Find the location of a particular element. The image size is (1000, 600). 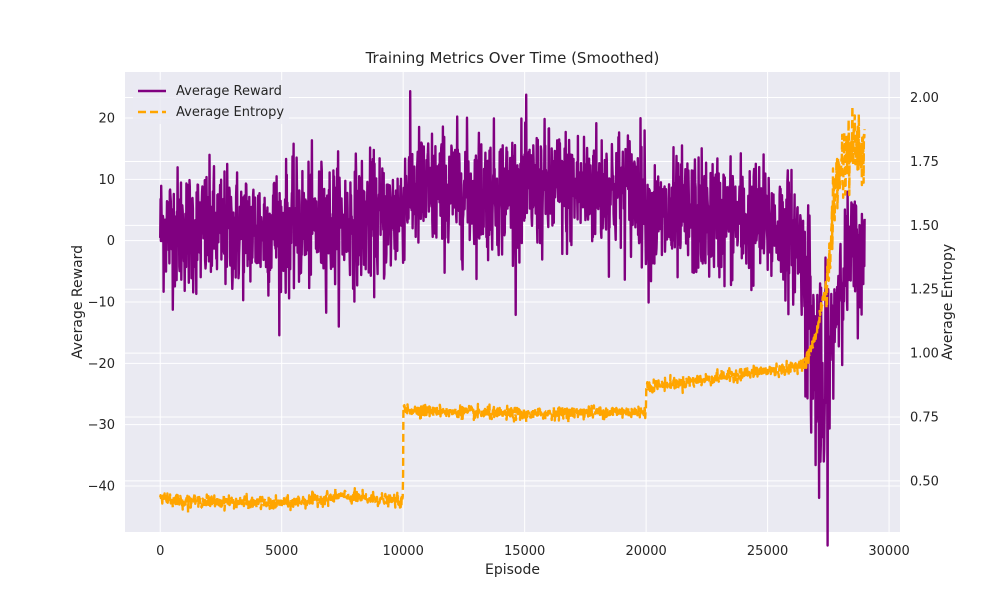

y-tick-label-left: −10 is located at coordinates (101, 303).